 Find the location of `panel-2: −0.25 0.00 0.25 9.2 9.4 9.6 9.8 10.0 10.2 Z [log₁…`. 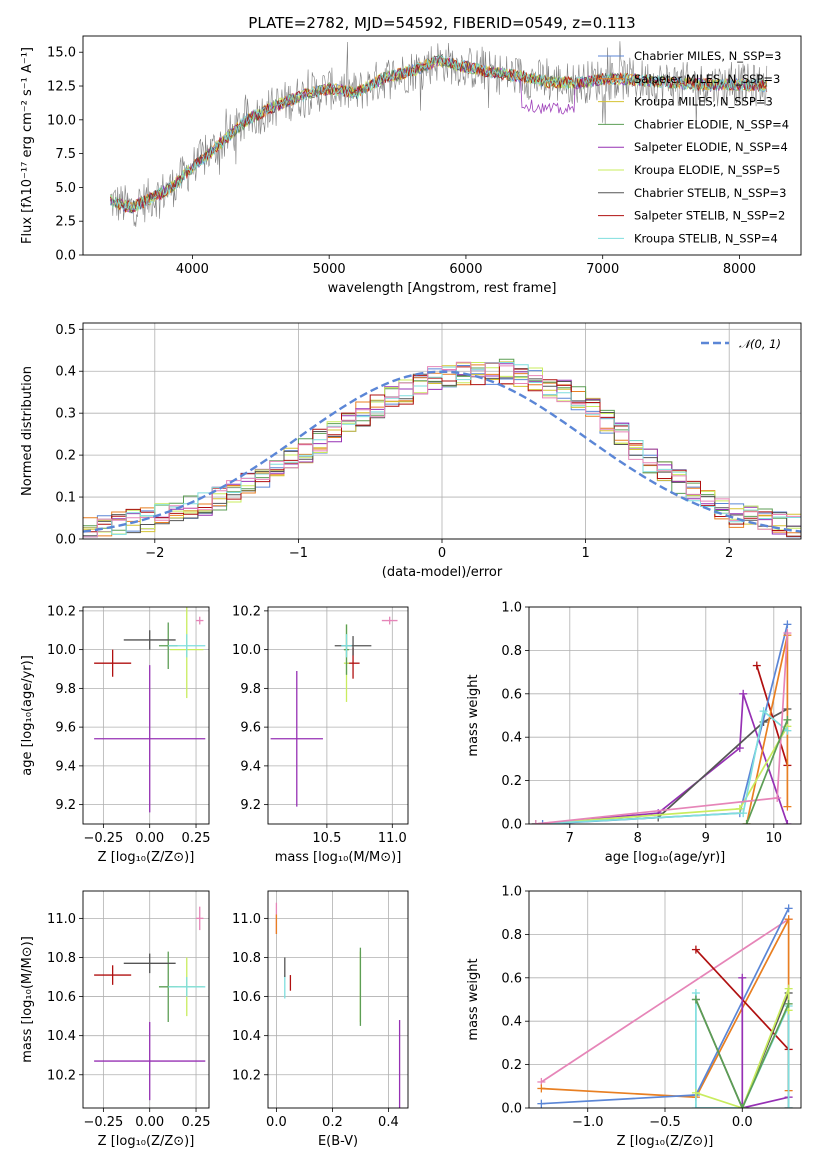

panel-2: −0.25 0.00 0.25 9.2 9.4 9.6 9.8 10.0 10.2 Z [log₁… is located at coordinates (115, 734).